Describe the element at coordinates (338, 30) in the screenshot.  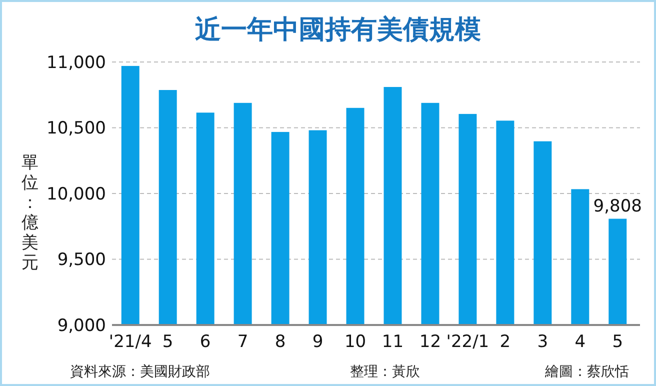
I see `chart-title: 近一年中國持有美債規模` at that location.